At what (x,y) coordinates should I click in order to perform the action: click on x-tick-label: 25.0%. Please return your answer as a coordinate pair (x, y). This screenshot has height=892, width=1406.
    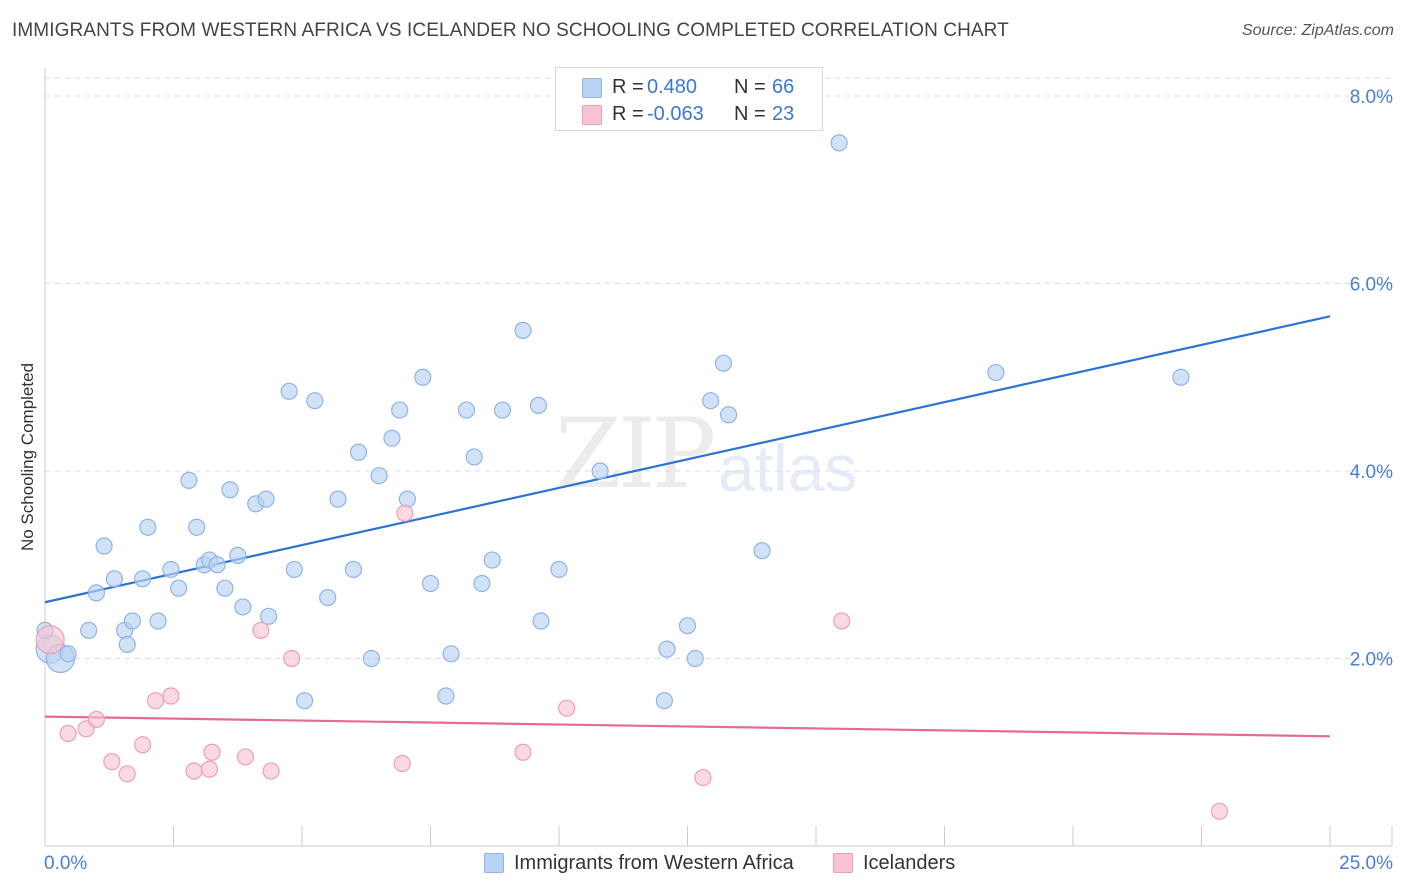
    Looking at the image, I should click on (1366, 863).